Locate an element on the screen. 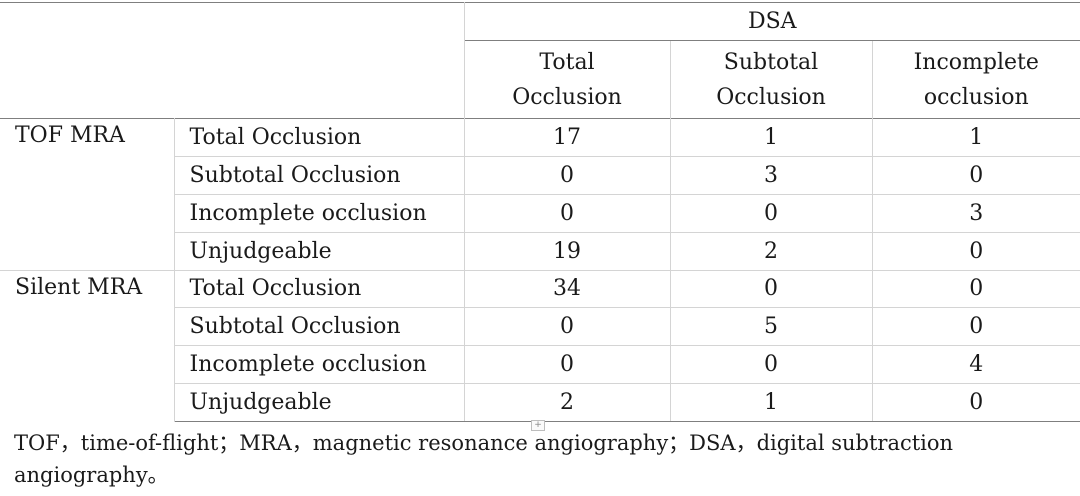  method-cell-tof: TOF MRA is located at coordinates (87, 194).